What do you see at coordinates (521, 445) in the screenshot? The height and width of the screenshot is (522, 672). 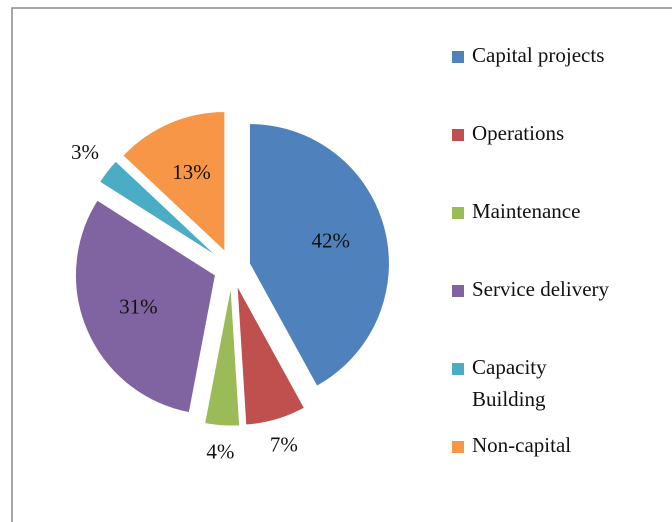 I see `legend-label: Non-capital` at bounding box center [521, 445].